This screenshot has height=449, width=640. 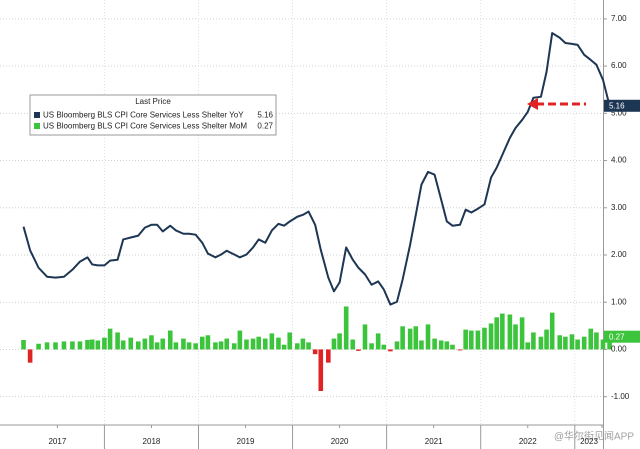 I want to click on x-tick-label: 2019, so click(x=246, y=441).